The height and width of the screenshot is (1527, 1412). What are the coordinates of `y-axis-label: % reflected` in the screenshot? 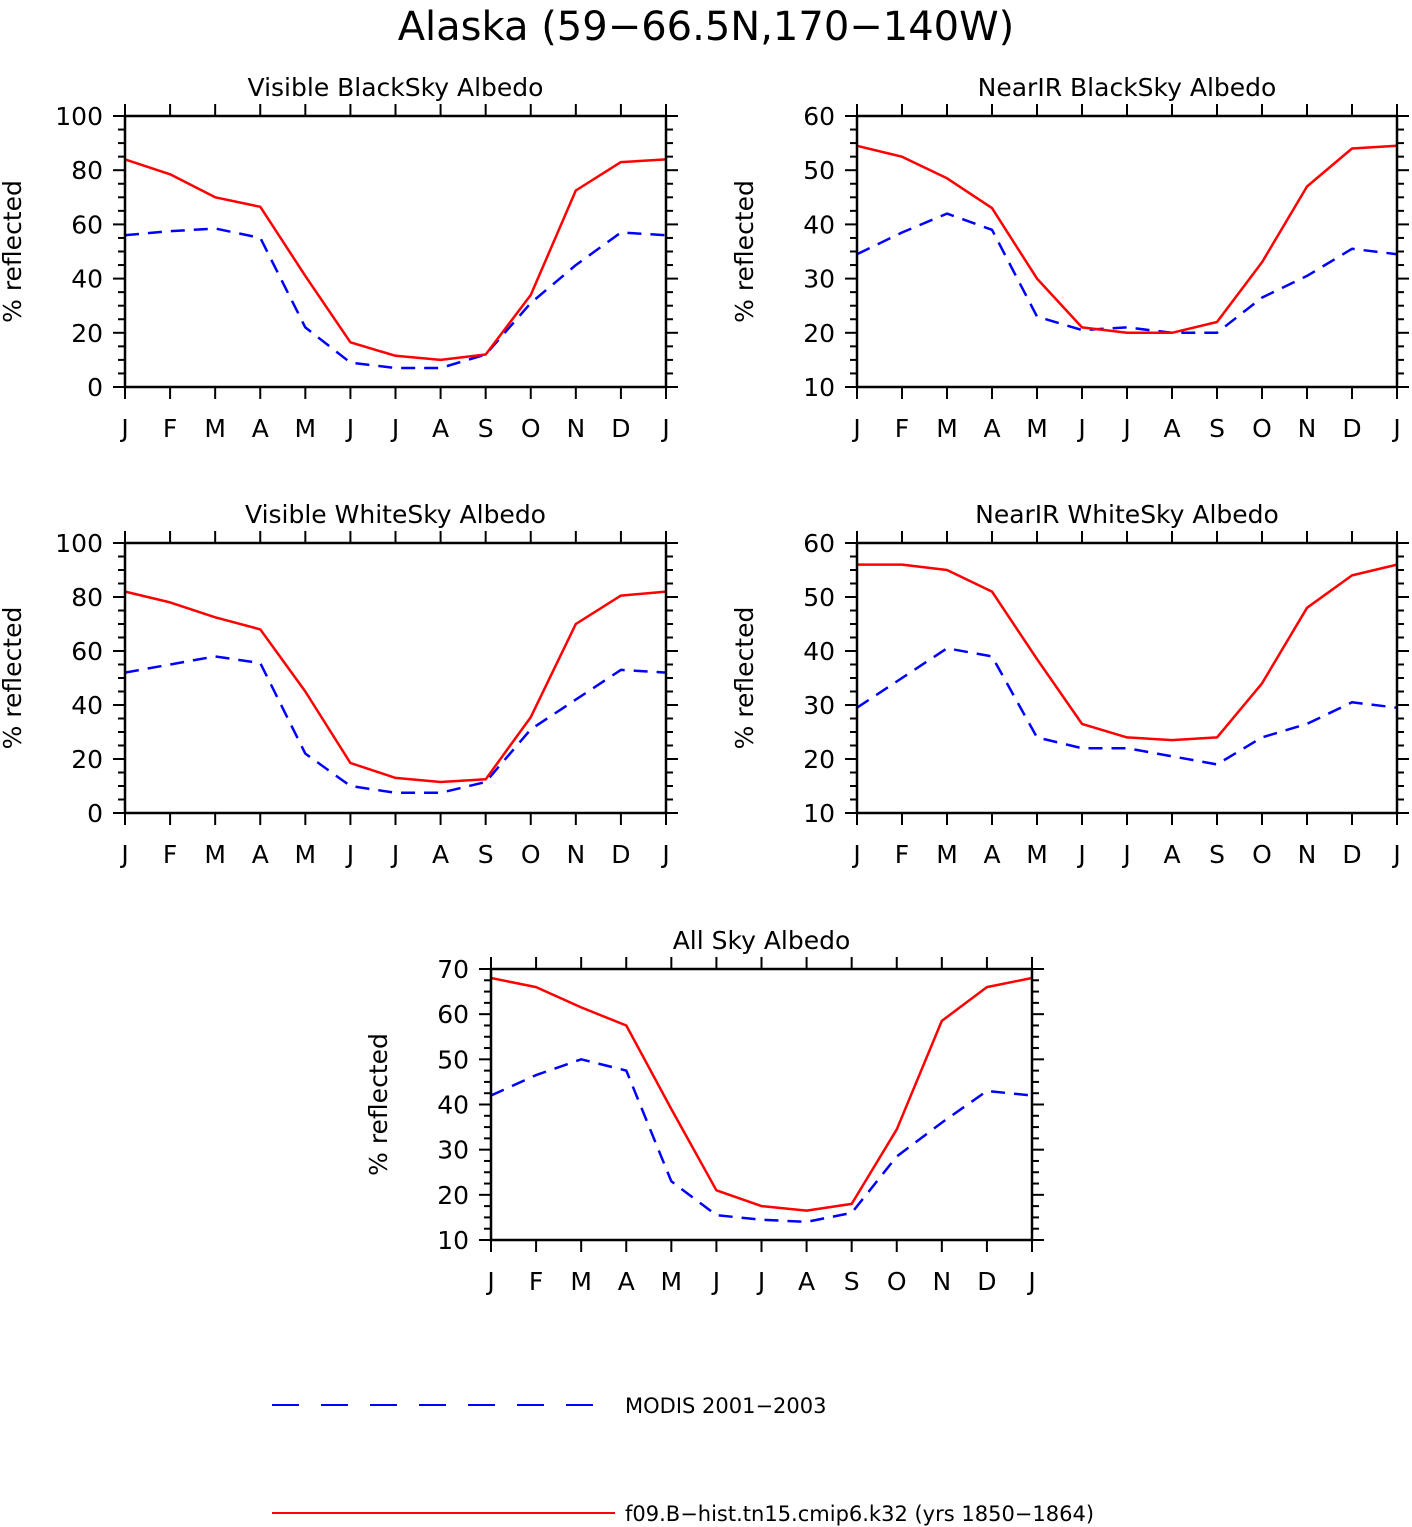 It's located at (744, 251).